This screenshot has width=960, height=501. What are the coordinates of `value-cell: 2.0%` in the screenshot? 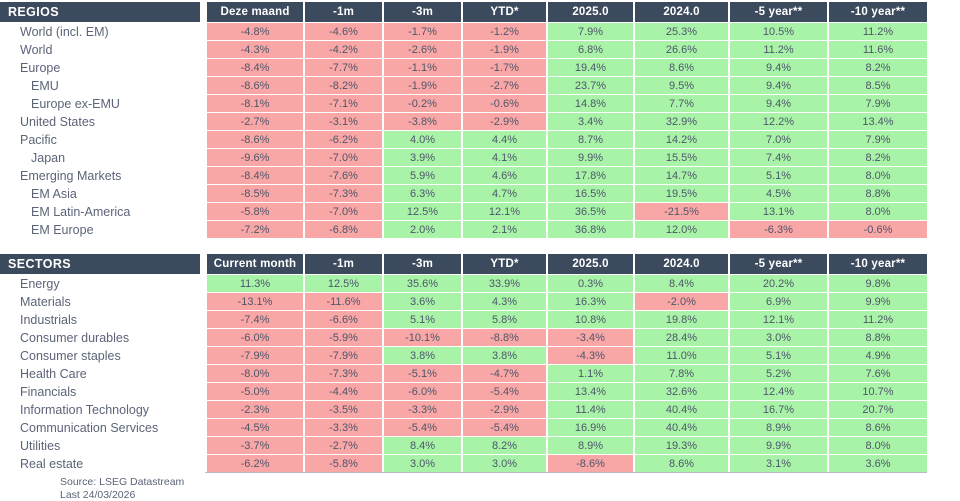 It's located at (422, 229).